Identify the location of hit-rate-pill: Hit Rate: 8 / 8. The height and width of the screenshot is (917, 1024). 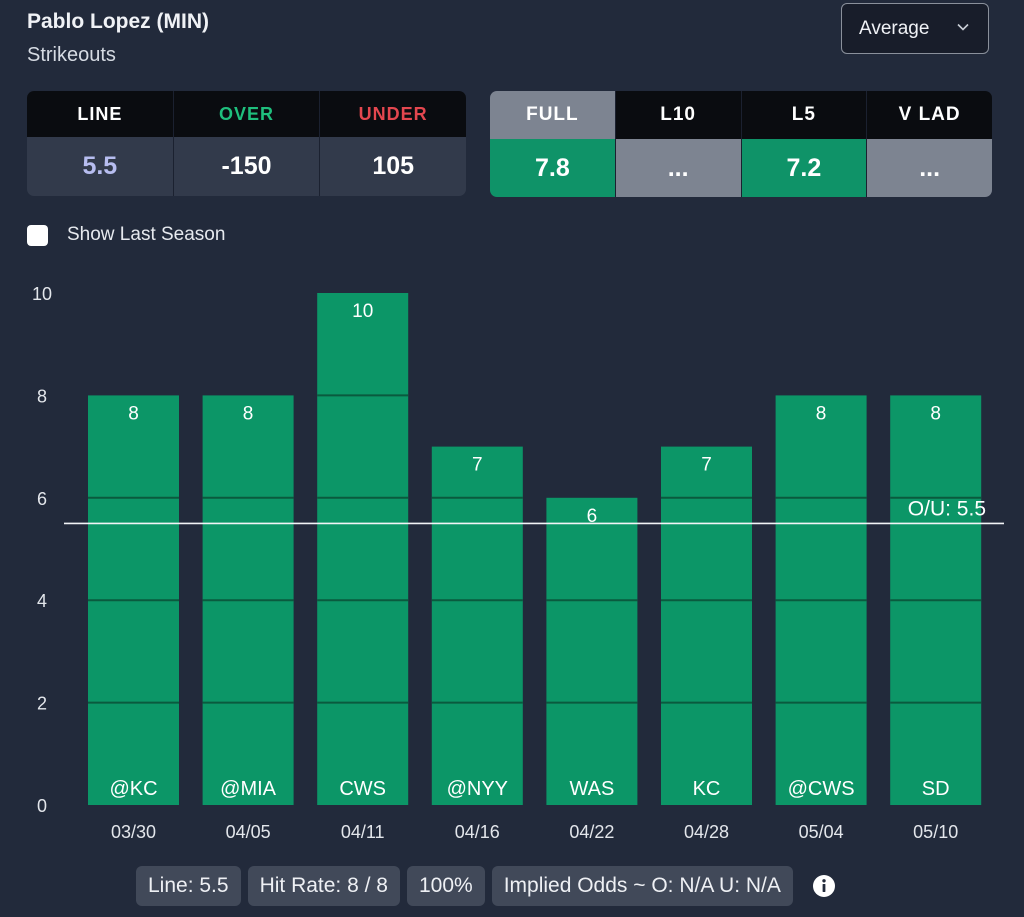
(323, 886).